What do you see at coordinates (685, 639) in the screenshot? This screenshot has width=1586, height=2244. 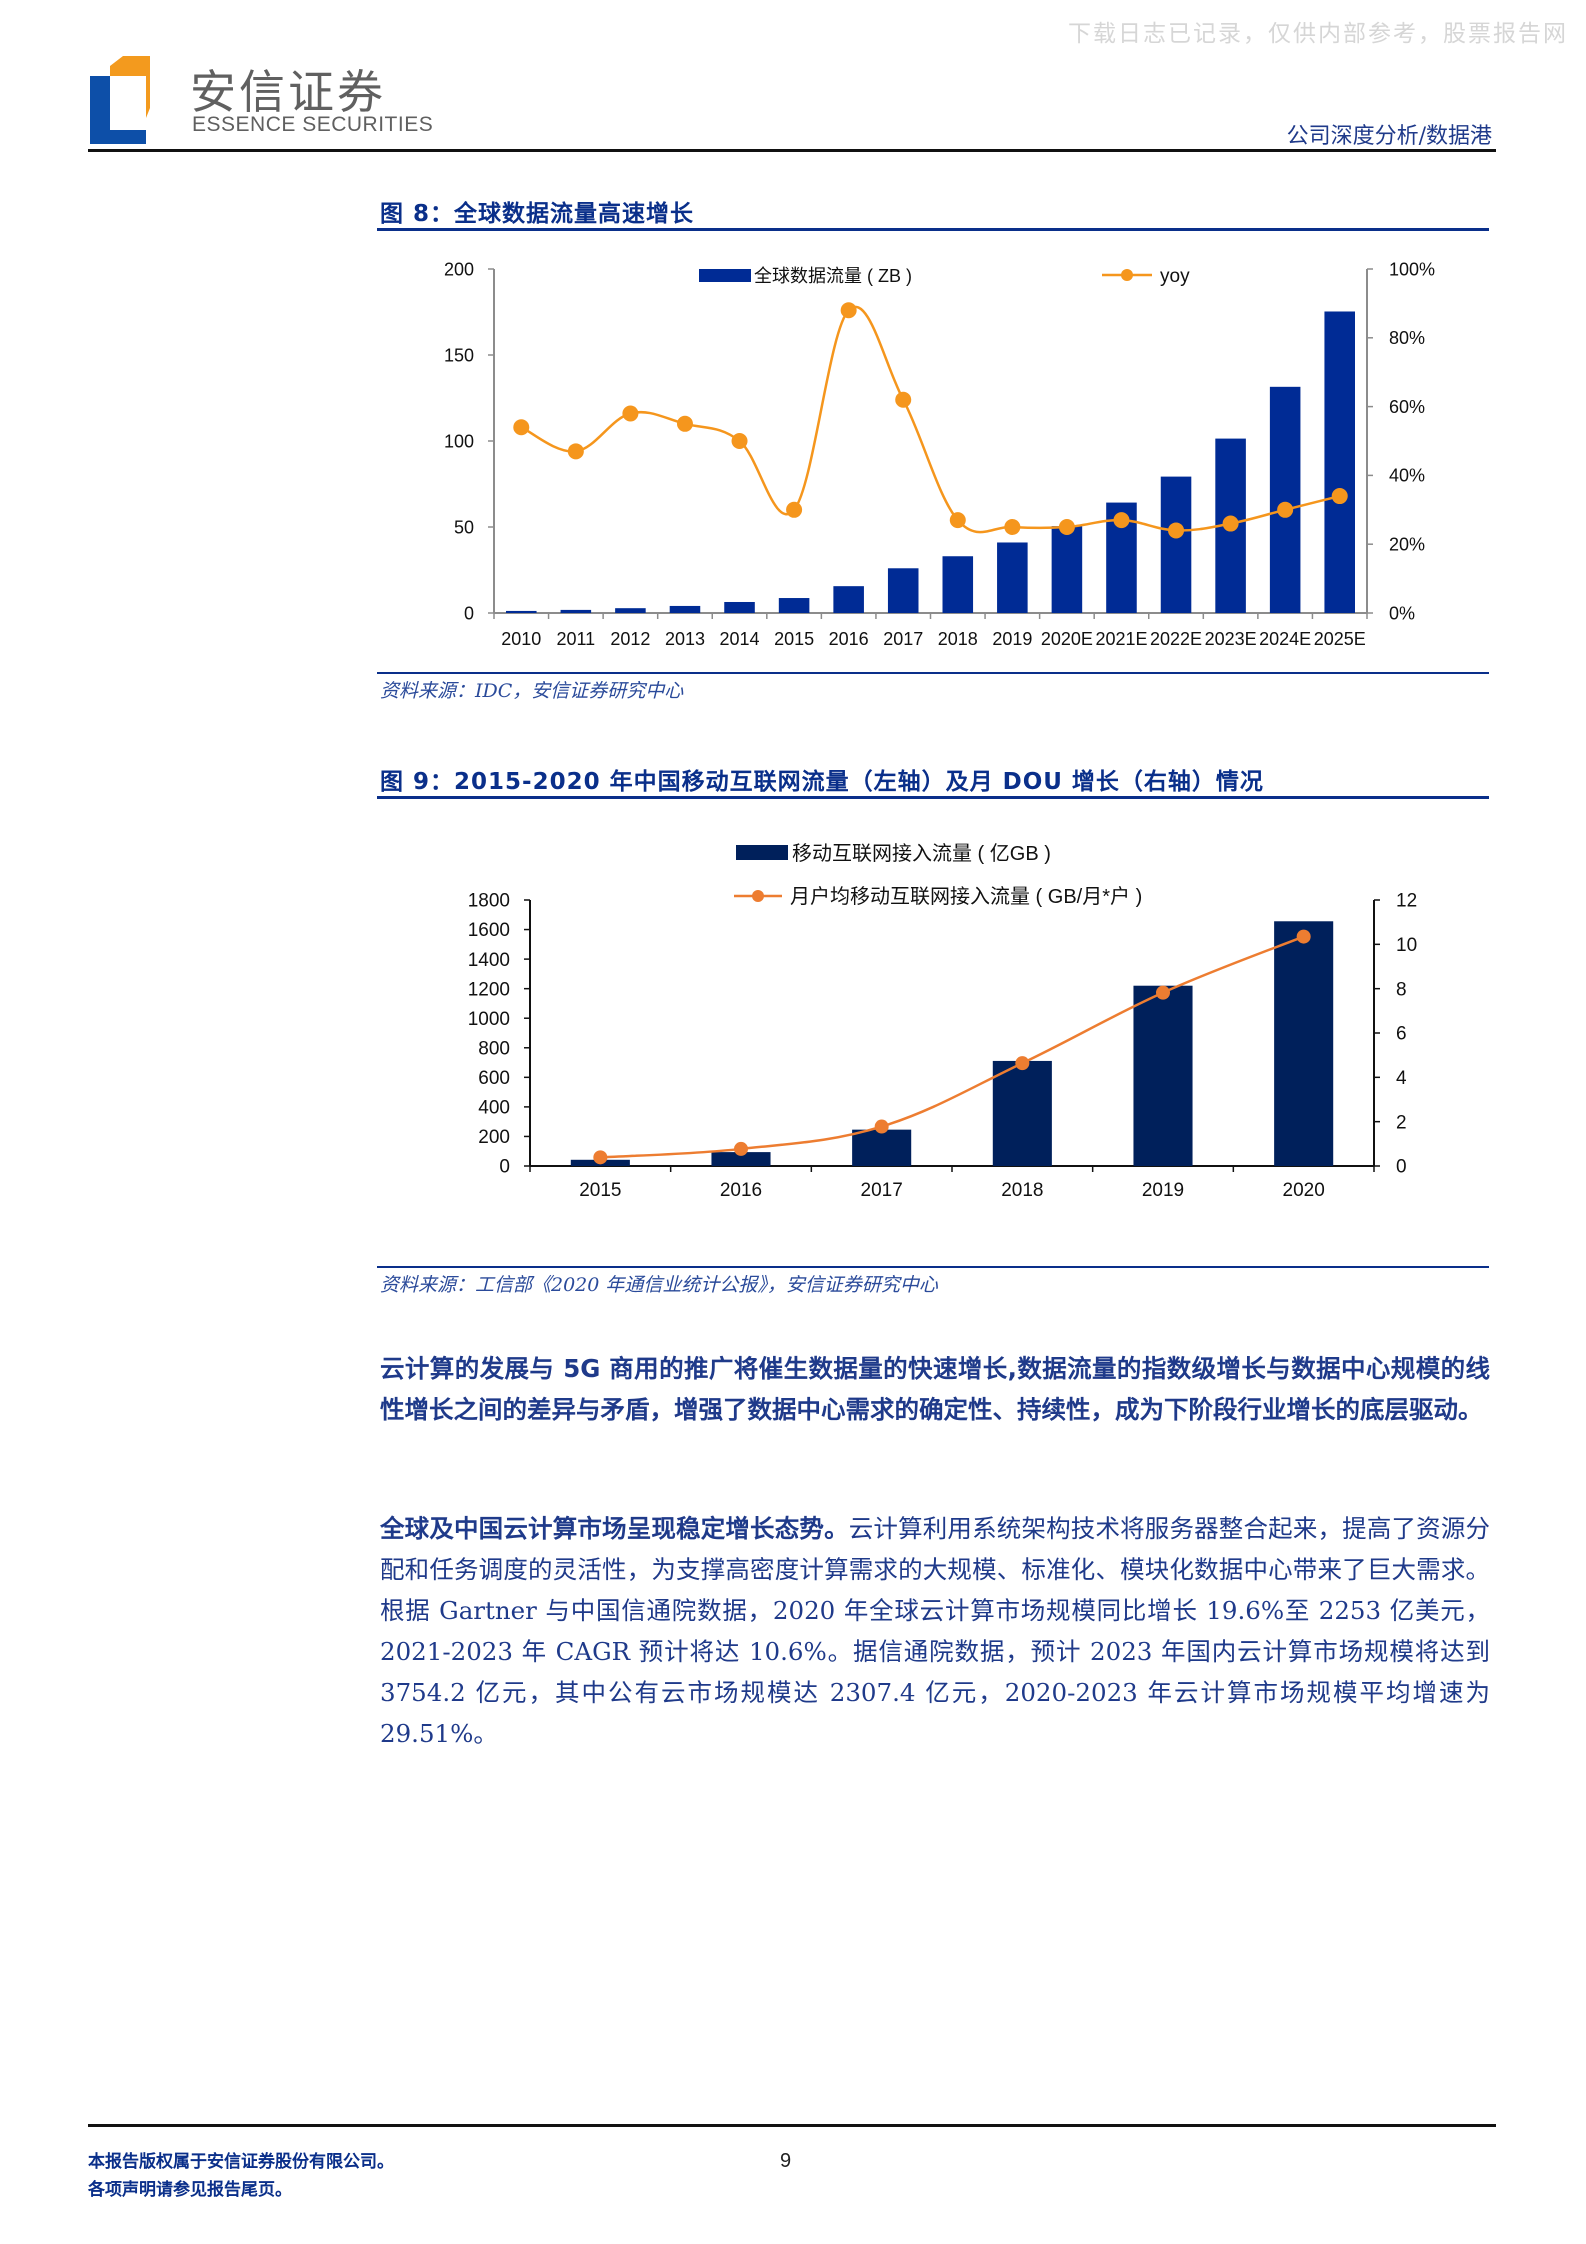 I see `svg-text: 2013` at bounding box center [685, 639].